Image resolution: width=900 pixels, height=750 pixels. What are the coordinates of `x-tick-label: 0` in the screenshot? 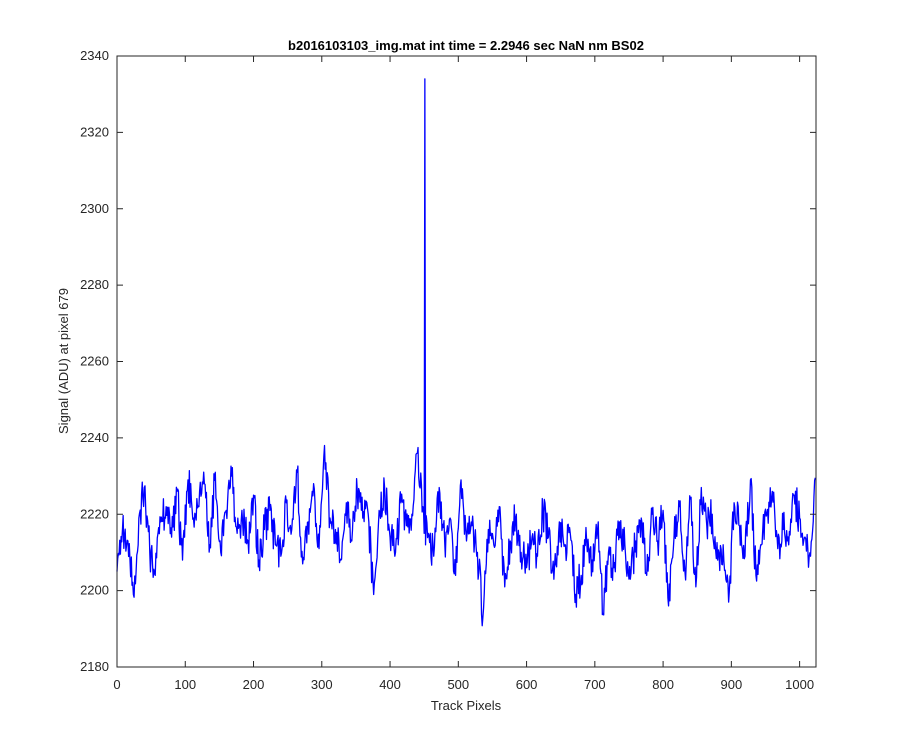 It's located at (116, 684).